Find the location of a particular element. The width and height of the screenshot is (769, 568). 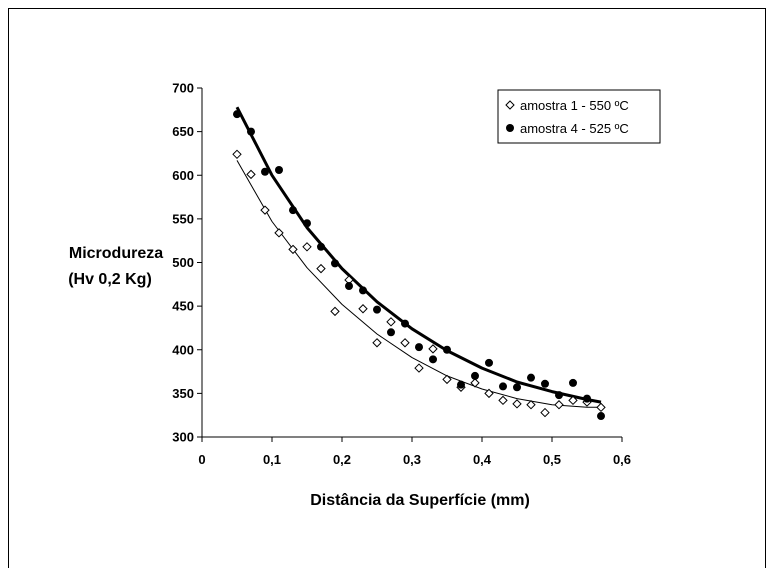

legend-box is located at coordinates (579, 116).